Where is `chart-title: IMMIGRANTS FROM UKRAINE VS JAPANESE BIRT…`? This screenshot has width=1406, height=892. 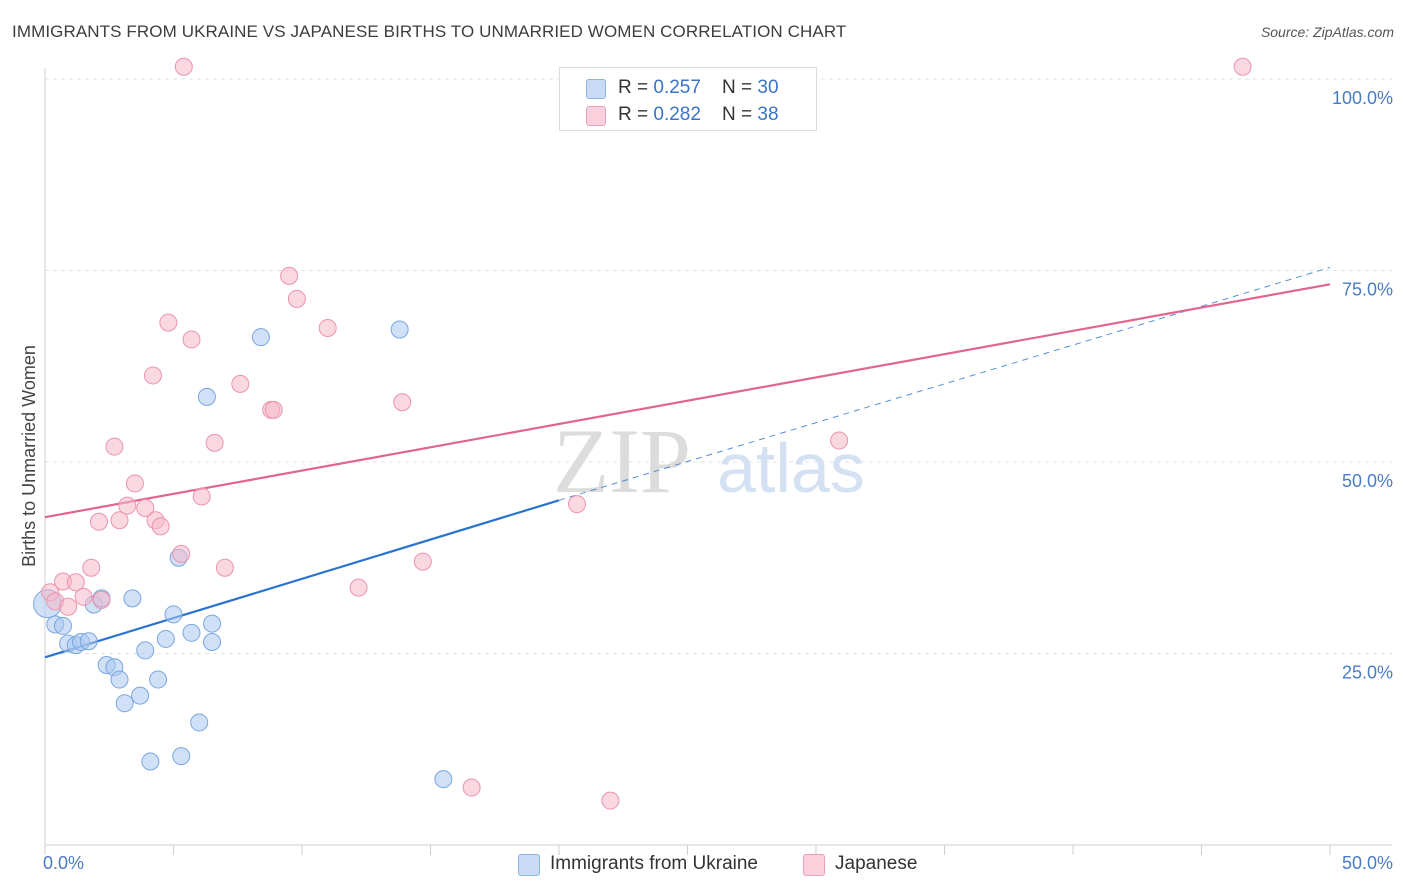 chart-title: IMMIGRANTS FROM UKRAINE VS JAPANESE BIRT… is located at coordinates (429, 31).